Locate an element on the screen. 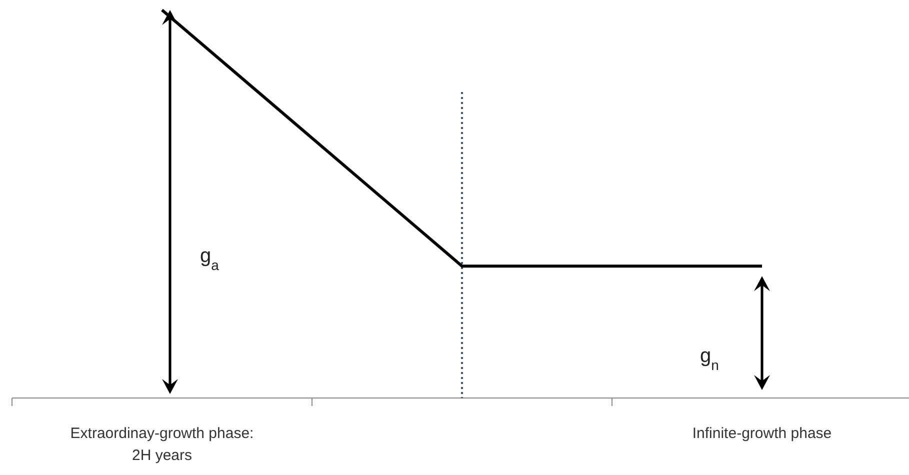  x-tick-label: Extraordinay-growth phase: 2H years is located at coordinates (162, 444).